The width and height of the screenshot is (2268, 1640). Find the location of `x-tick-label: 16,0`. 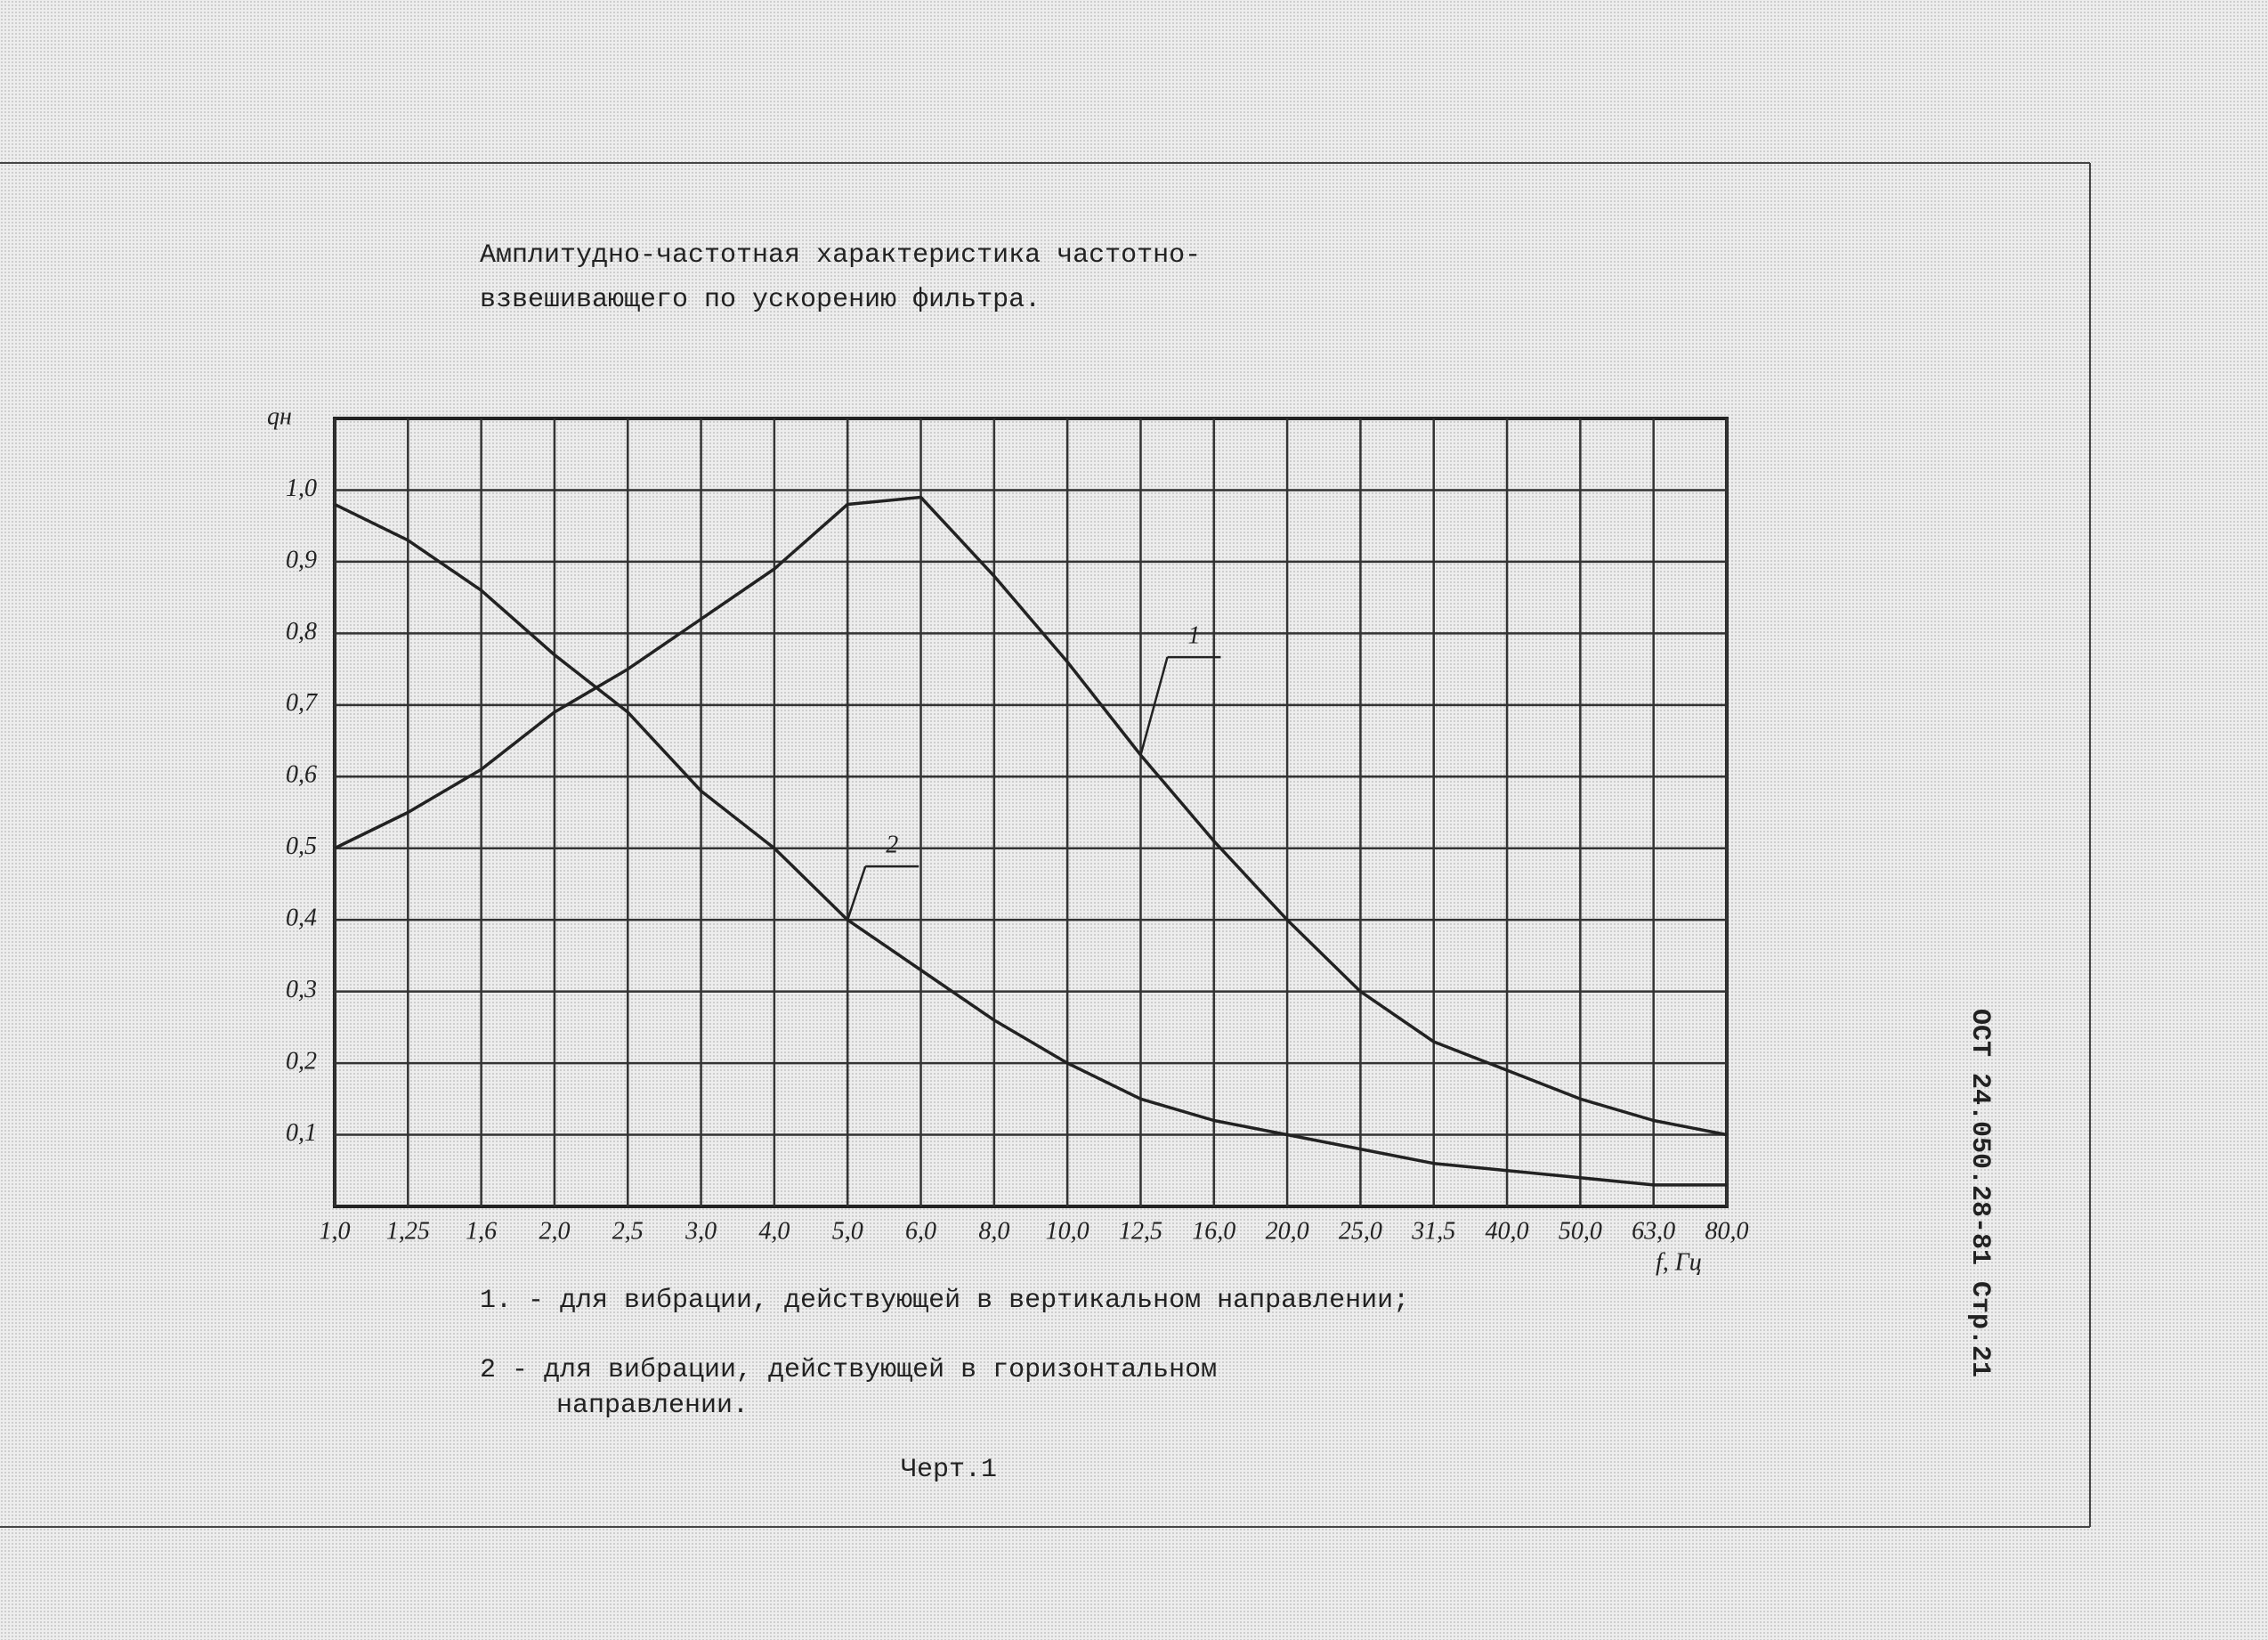

x-tick-label: 16,0 is located at coordinates (1213, 1231).